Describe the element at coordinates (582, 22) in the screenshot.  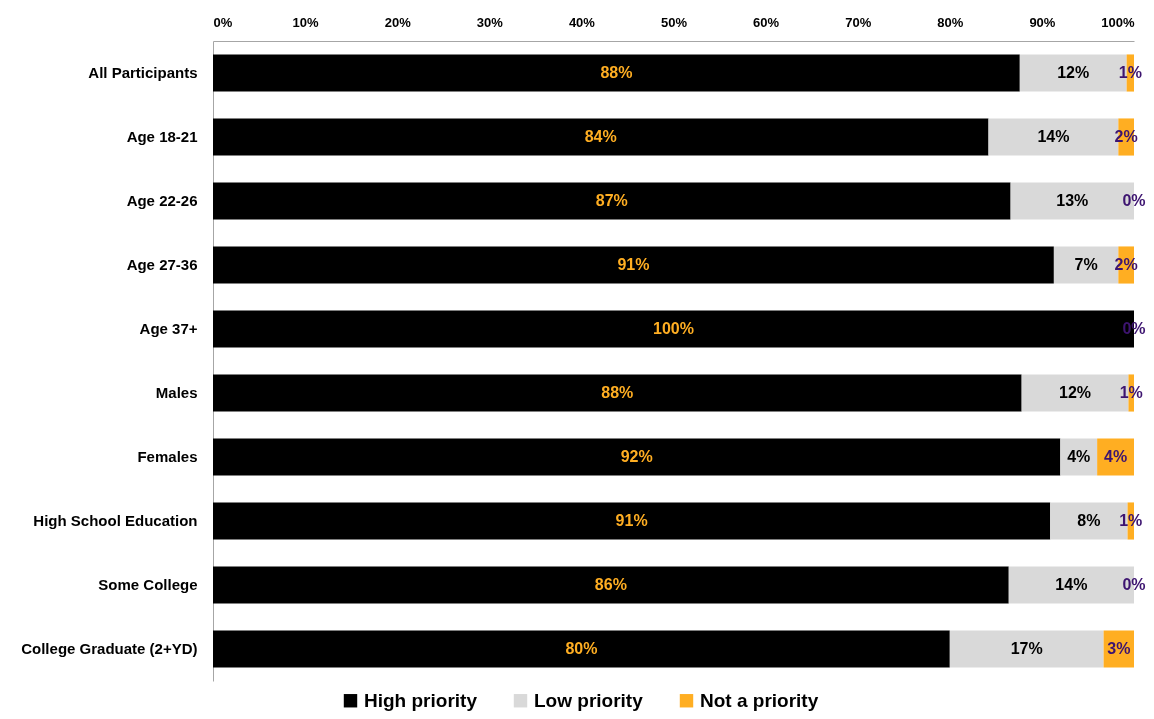
I see `x-tick-label: 40%` at that location.